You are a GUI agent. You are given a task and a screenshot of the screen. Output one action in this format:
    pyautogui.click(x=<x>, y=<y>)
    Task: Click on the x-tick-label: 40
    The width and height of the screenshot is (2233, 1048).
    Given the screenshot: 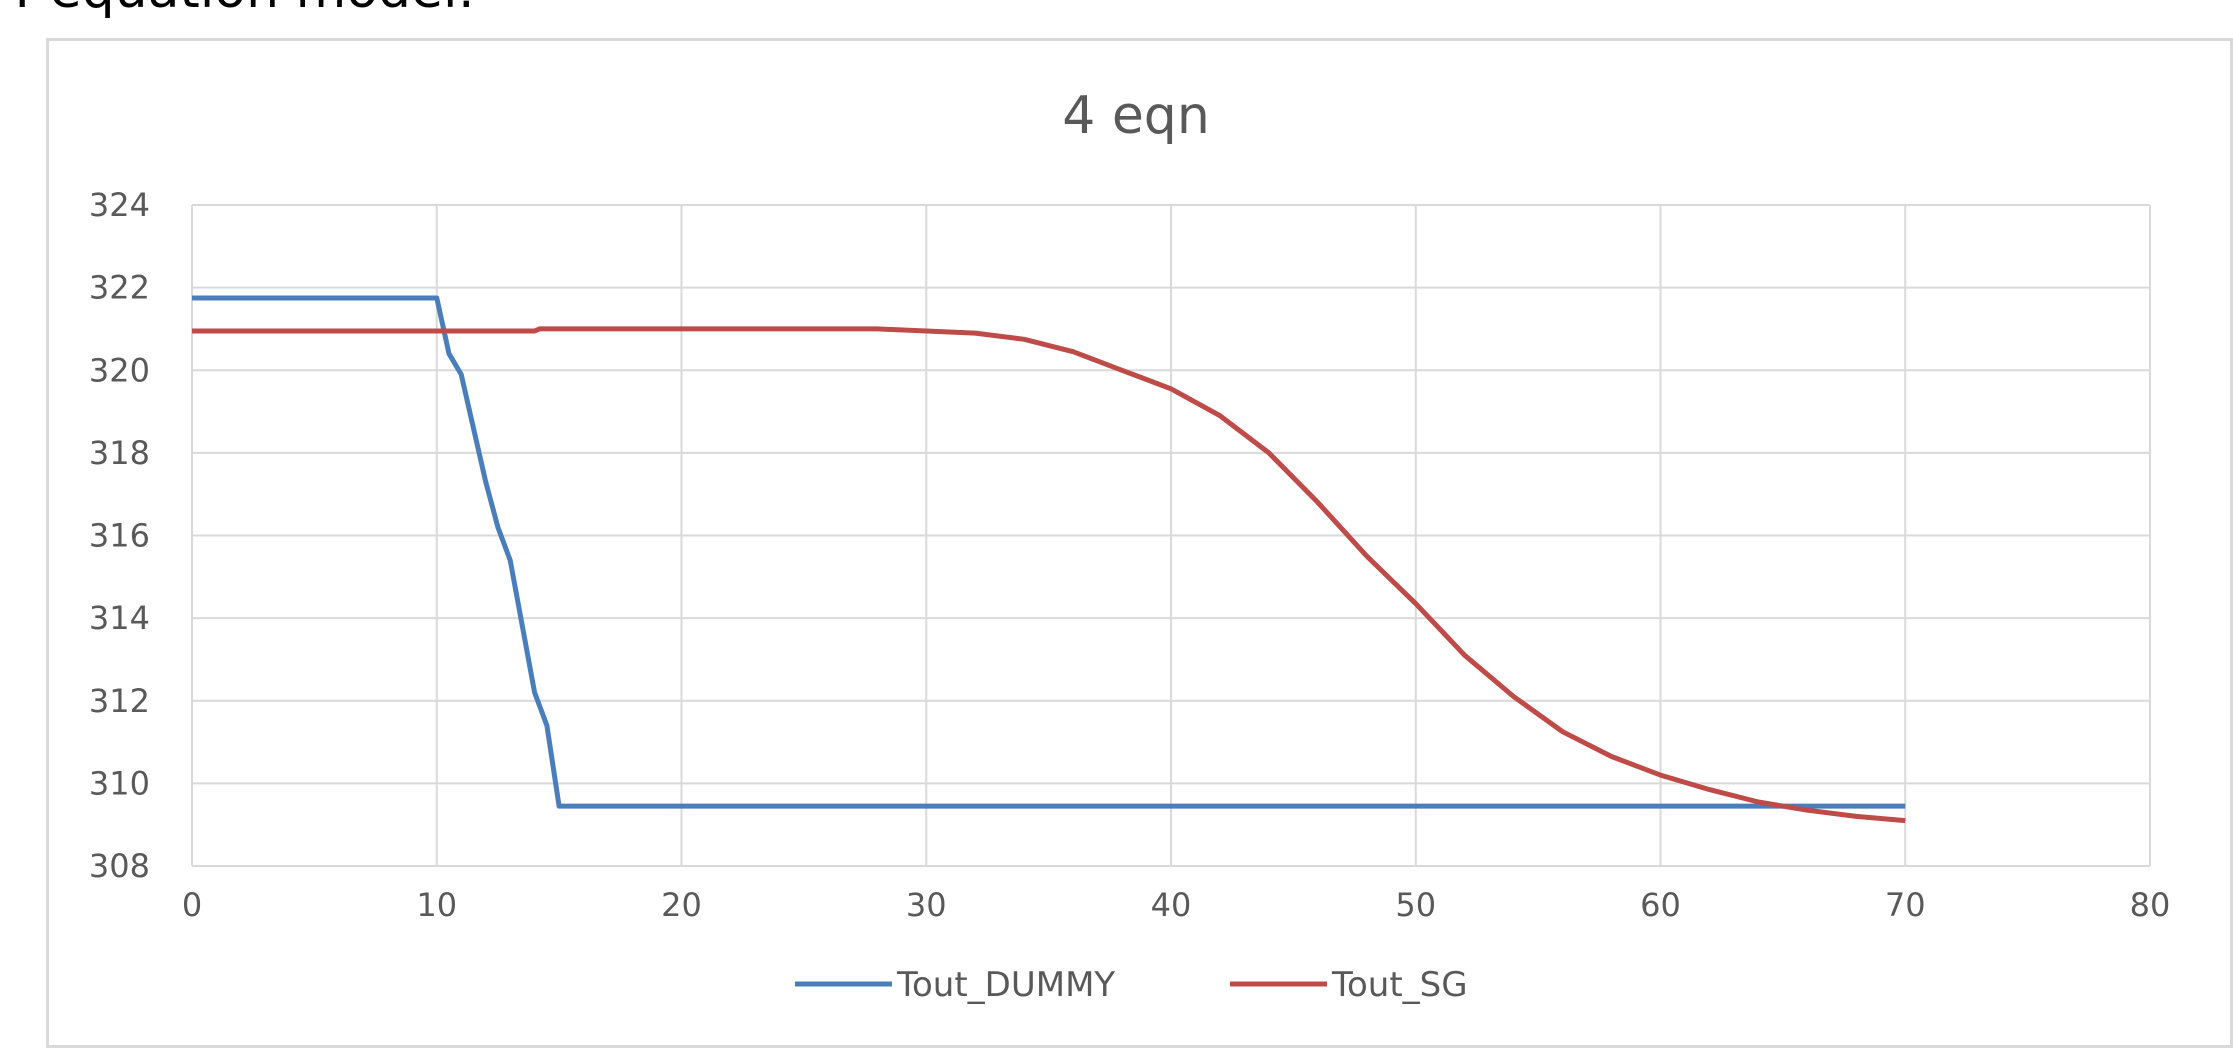 What is the action you would take?
    pyautogui.click(x=1171, y=905)
    